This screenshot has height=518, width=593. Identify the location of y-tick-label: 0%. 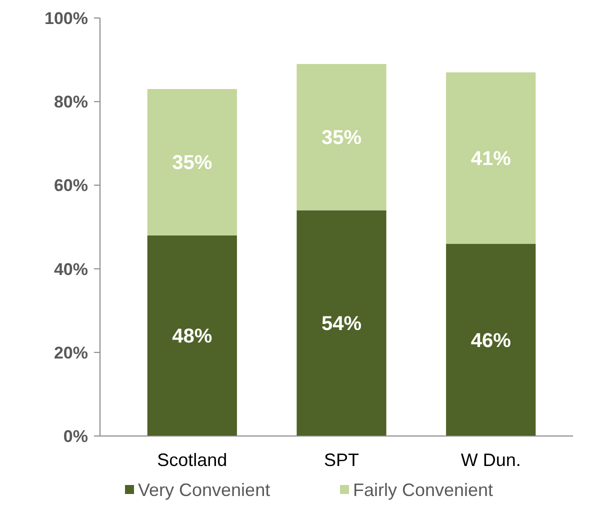
(75, 436).